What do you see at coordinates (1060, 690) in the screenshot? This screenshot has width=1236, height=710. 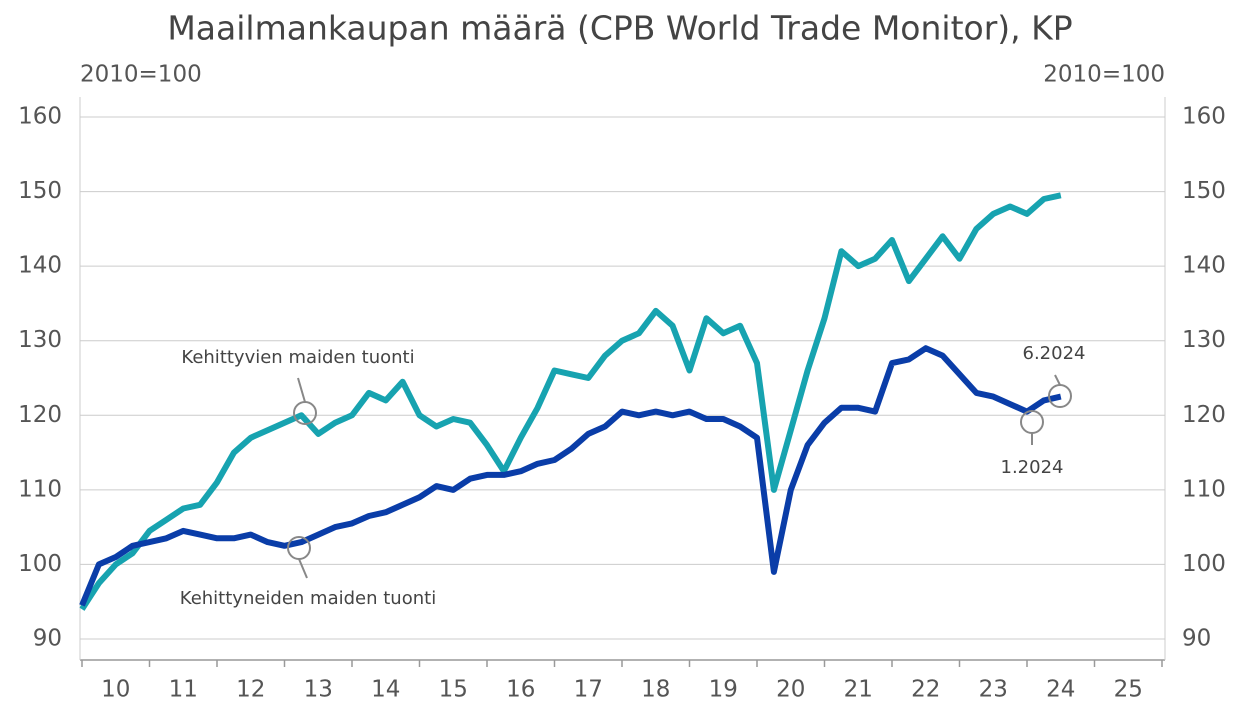 I see `x-tick-label: 24` at bounding box center [1060, 690].